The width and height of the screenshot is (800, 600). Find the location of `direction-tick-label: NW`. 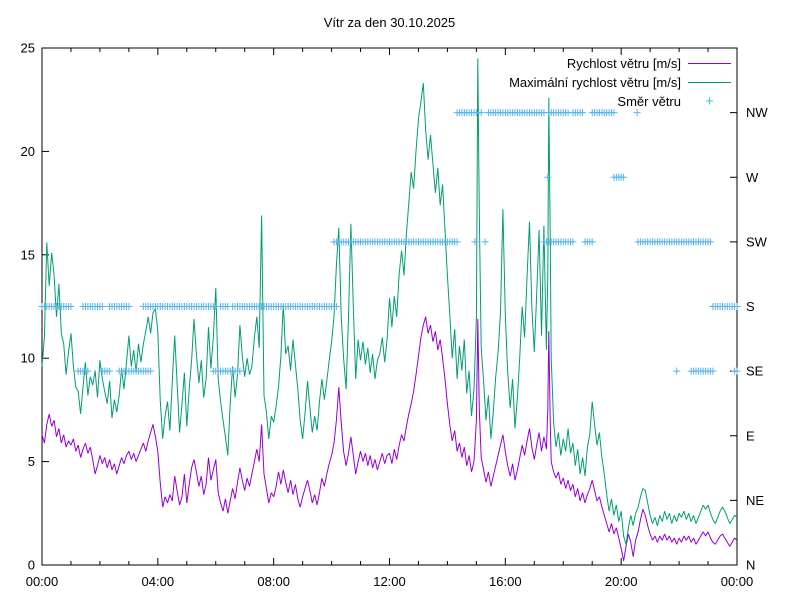

direction-tick-label: NW is located at coordinates (757, 112).